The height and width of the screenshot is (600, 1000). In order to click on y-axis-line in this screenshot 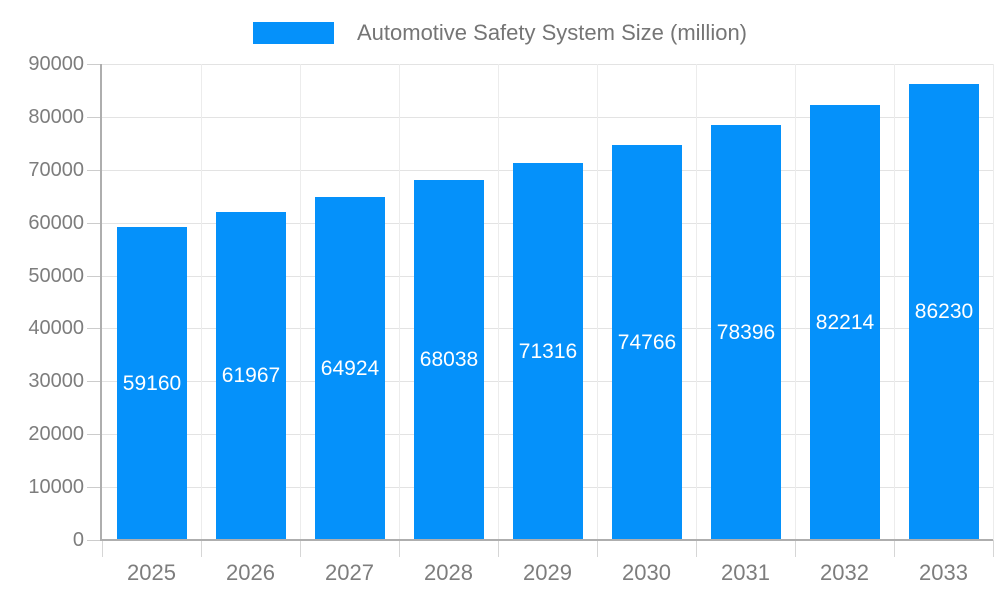, I will do `click(101, 302)`.